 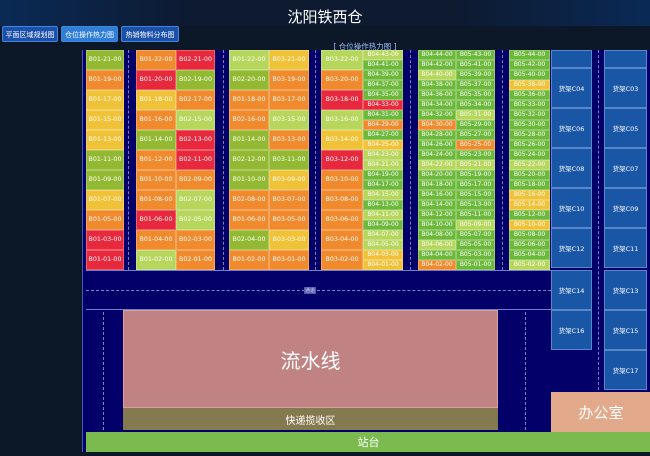 I want to click on storage-bin-cell: B03-17-00, so click(x=289, y=100).